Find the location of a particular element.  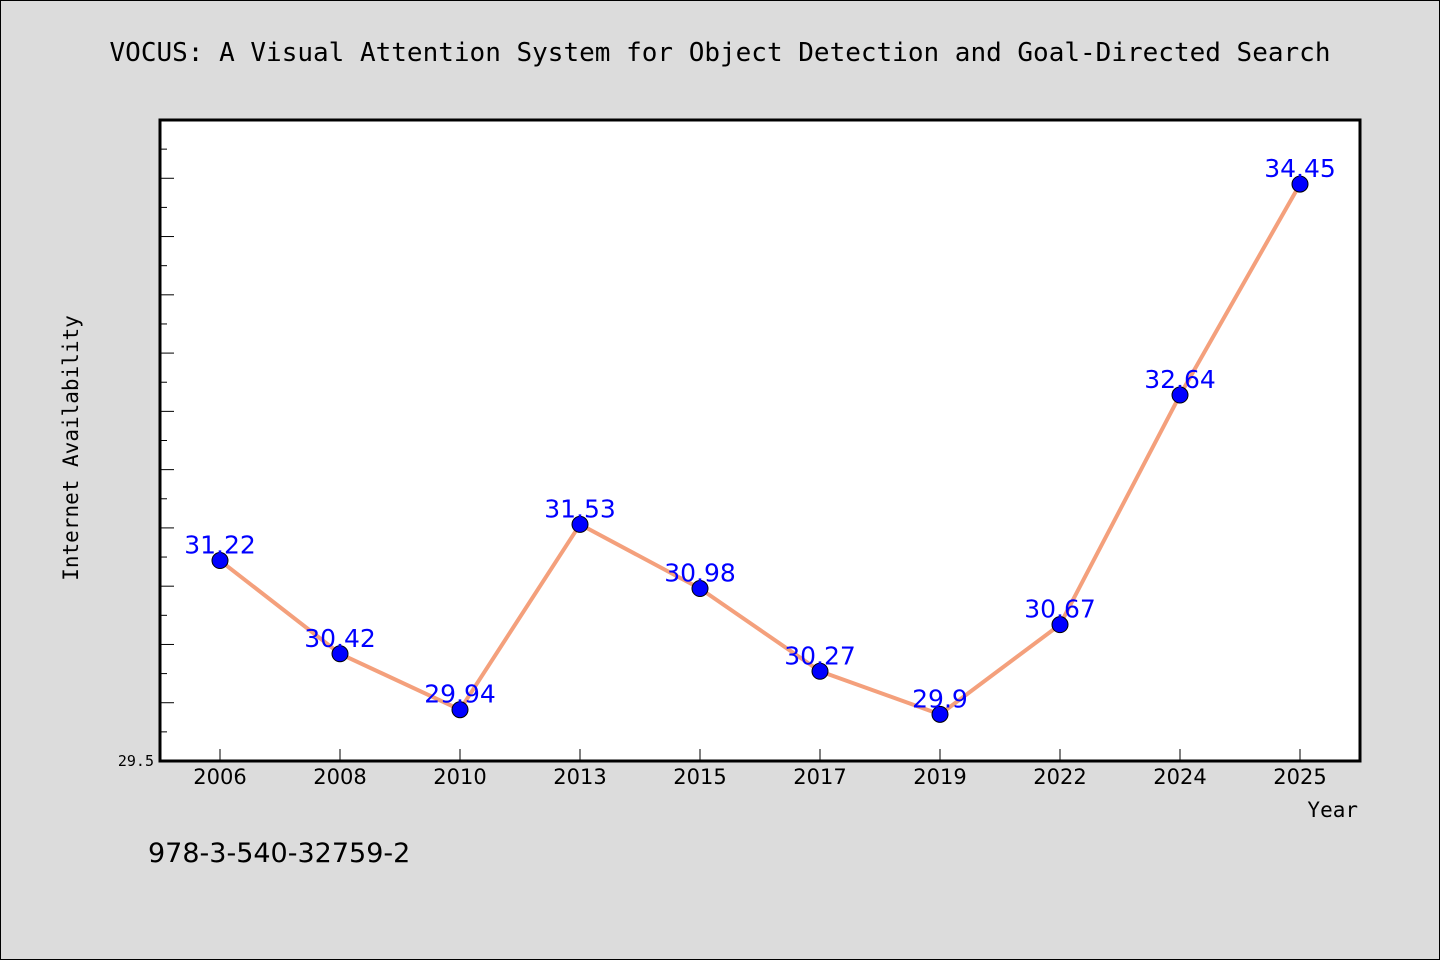

data-label: 30.27 is located at coordinates (820, 655).